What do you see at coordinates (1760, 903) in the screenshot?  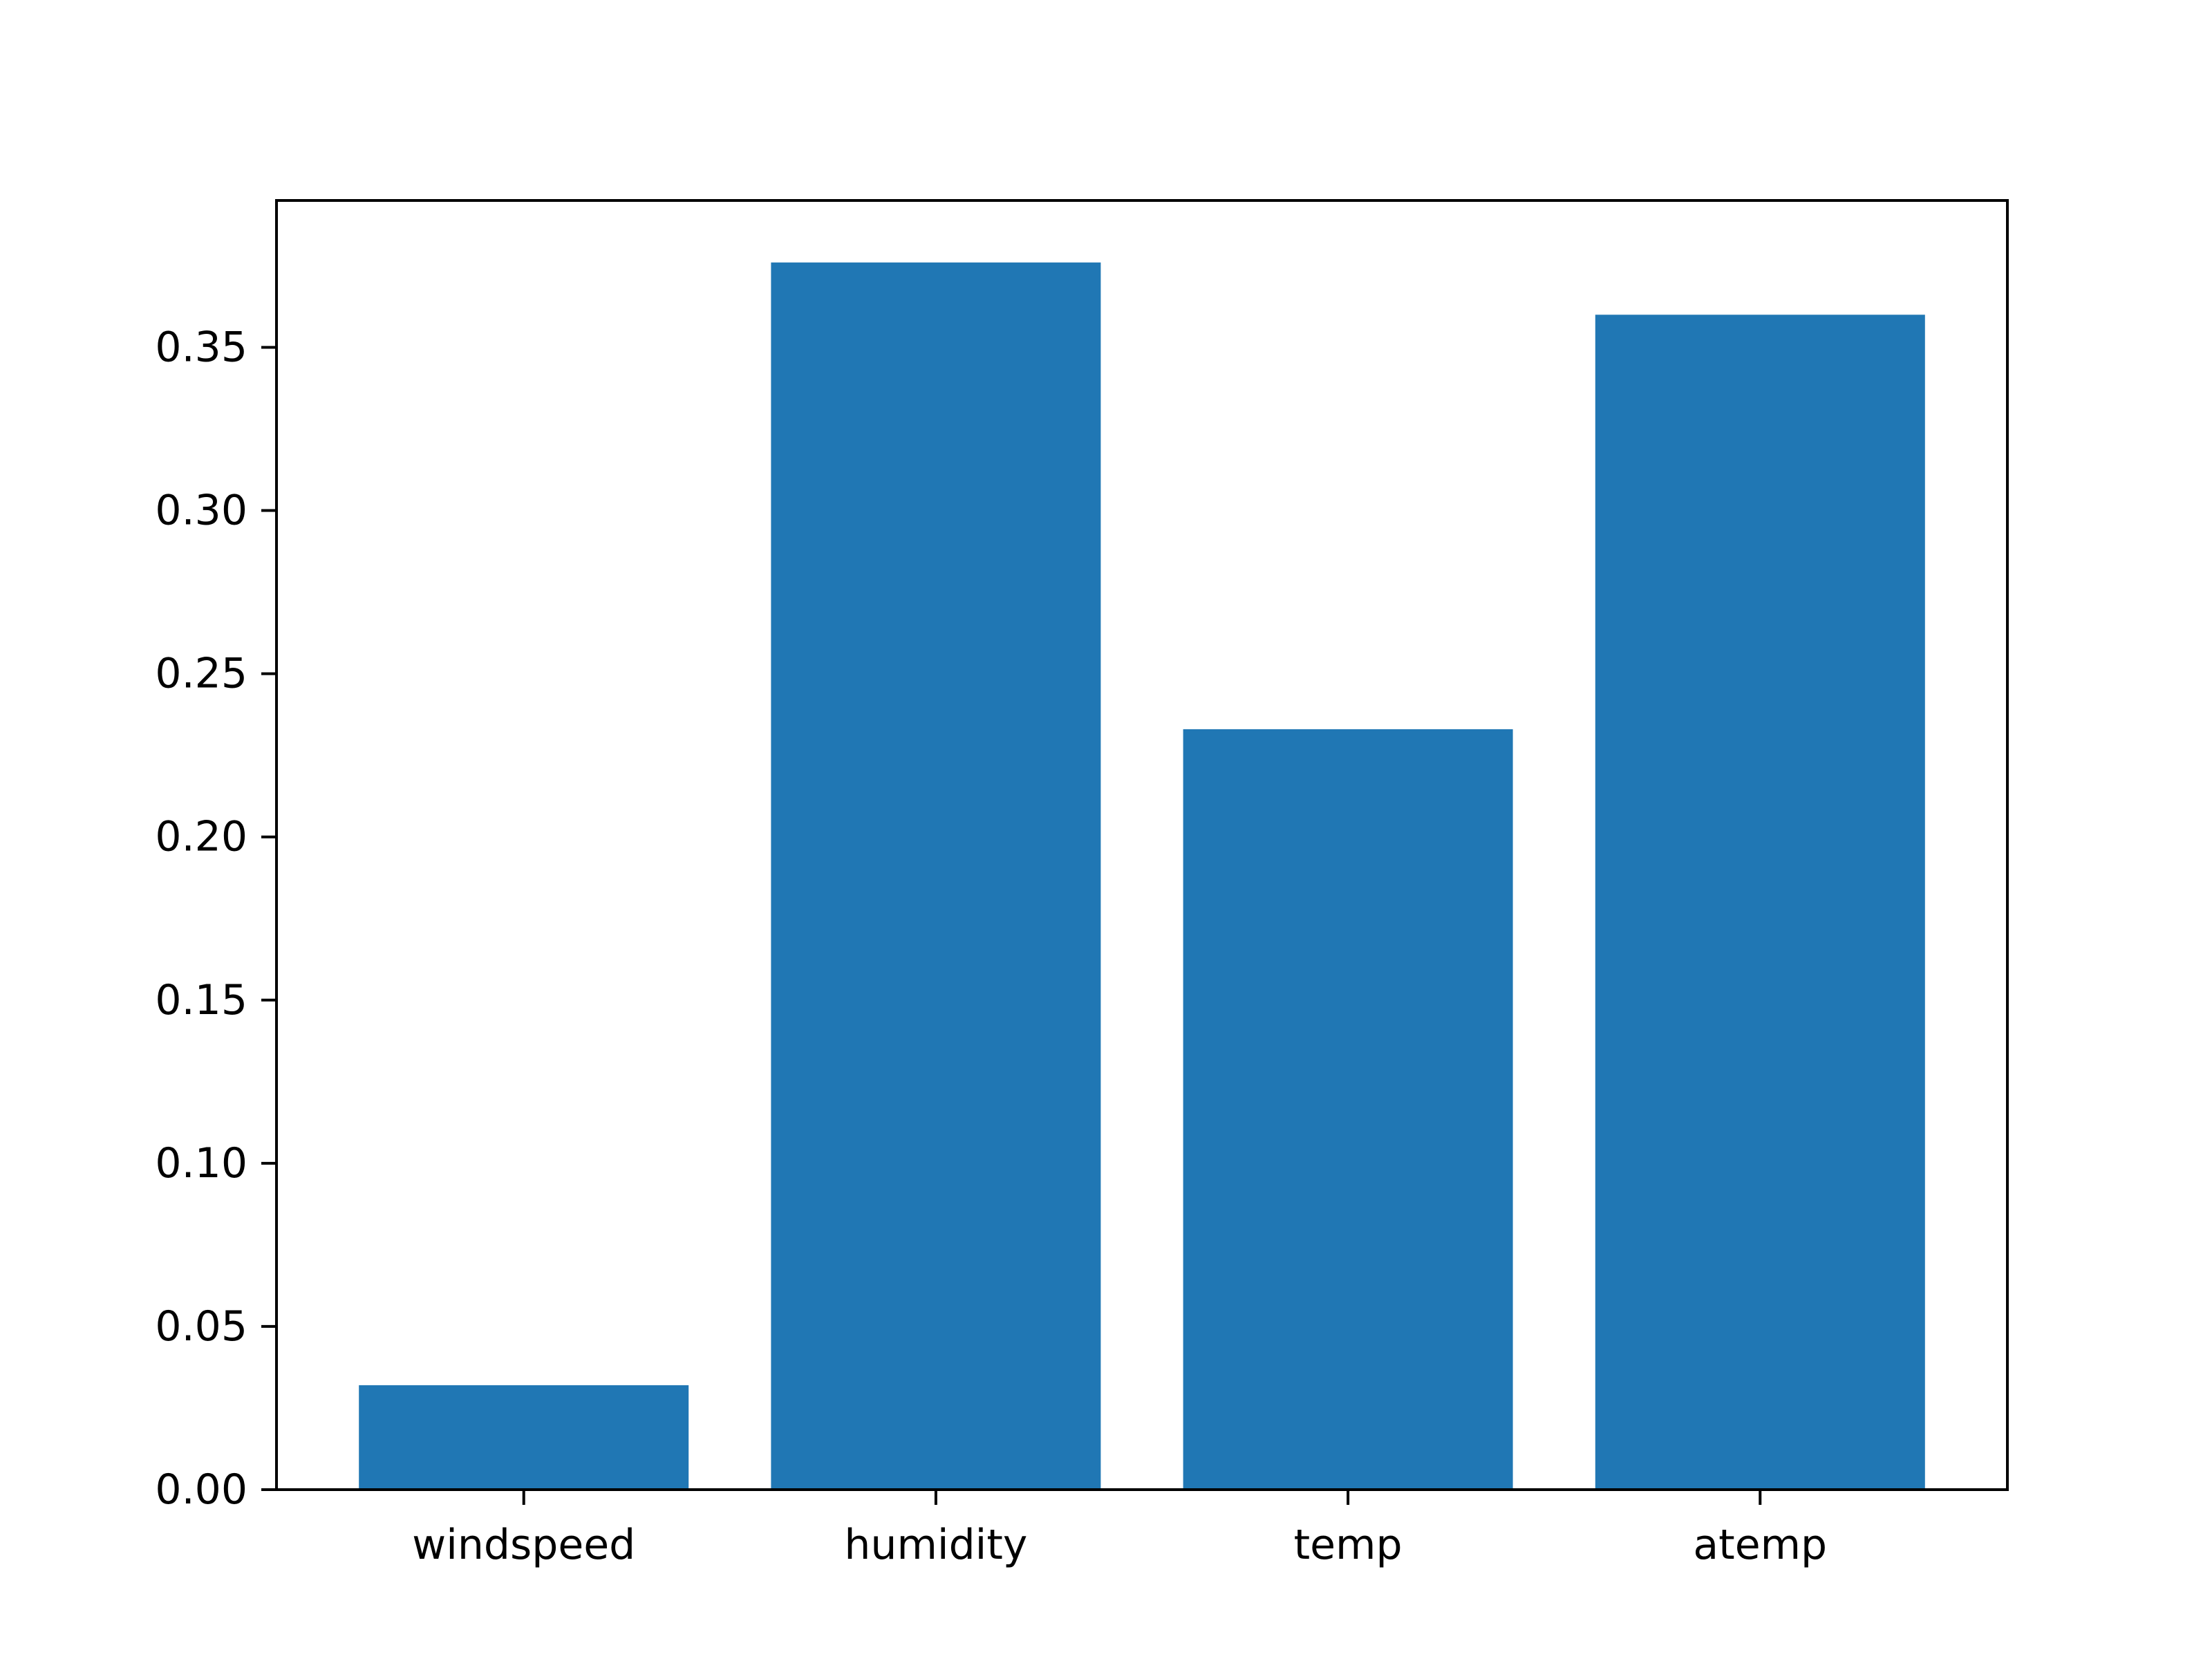 I see `bar-atemp` at bounding box center [1760, 903].